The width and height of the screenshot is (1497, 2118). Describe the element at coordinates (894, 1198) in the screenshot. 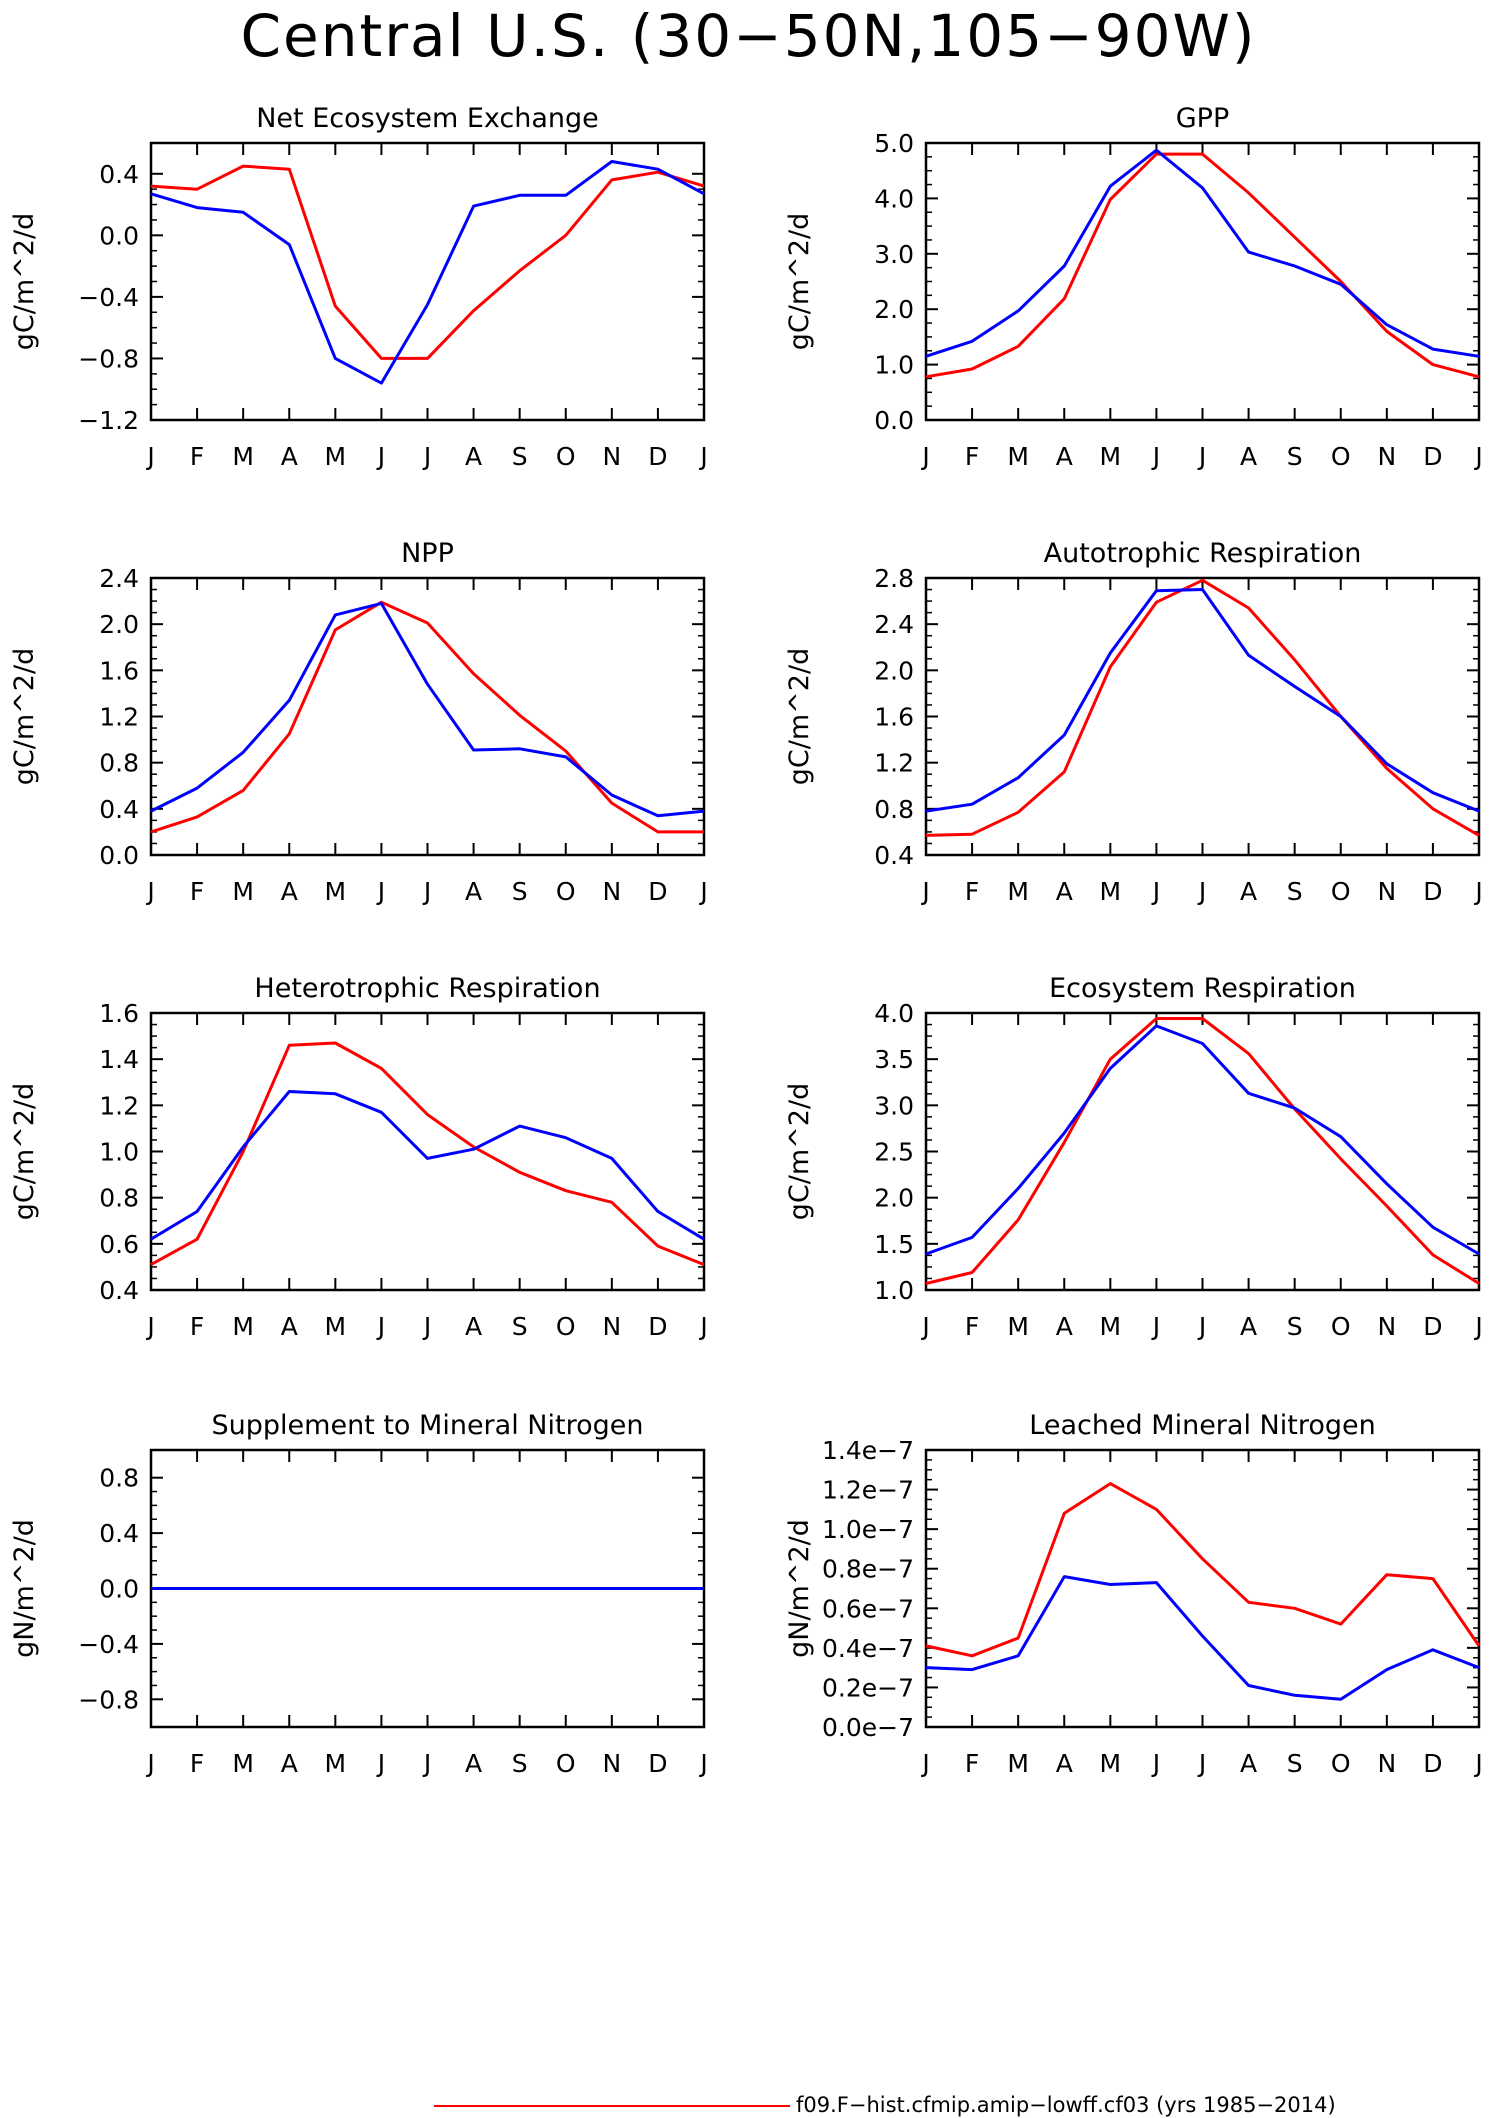

I see `y-tick-label: 2.0` at that location.